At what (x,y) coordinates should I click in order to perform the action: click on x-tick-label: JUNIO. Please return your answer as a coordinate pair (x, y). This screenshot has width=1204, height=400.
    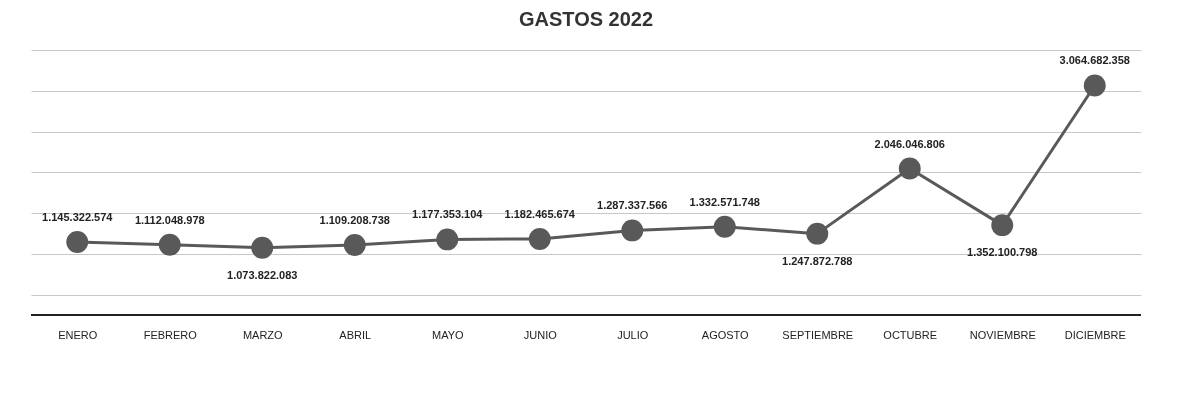
    Looking at the image, I should click on (540, 334).